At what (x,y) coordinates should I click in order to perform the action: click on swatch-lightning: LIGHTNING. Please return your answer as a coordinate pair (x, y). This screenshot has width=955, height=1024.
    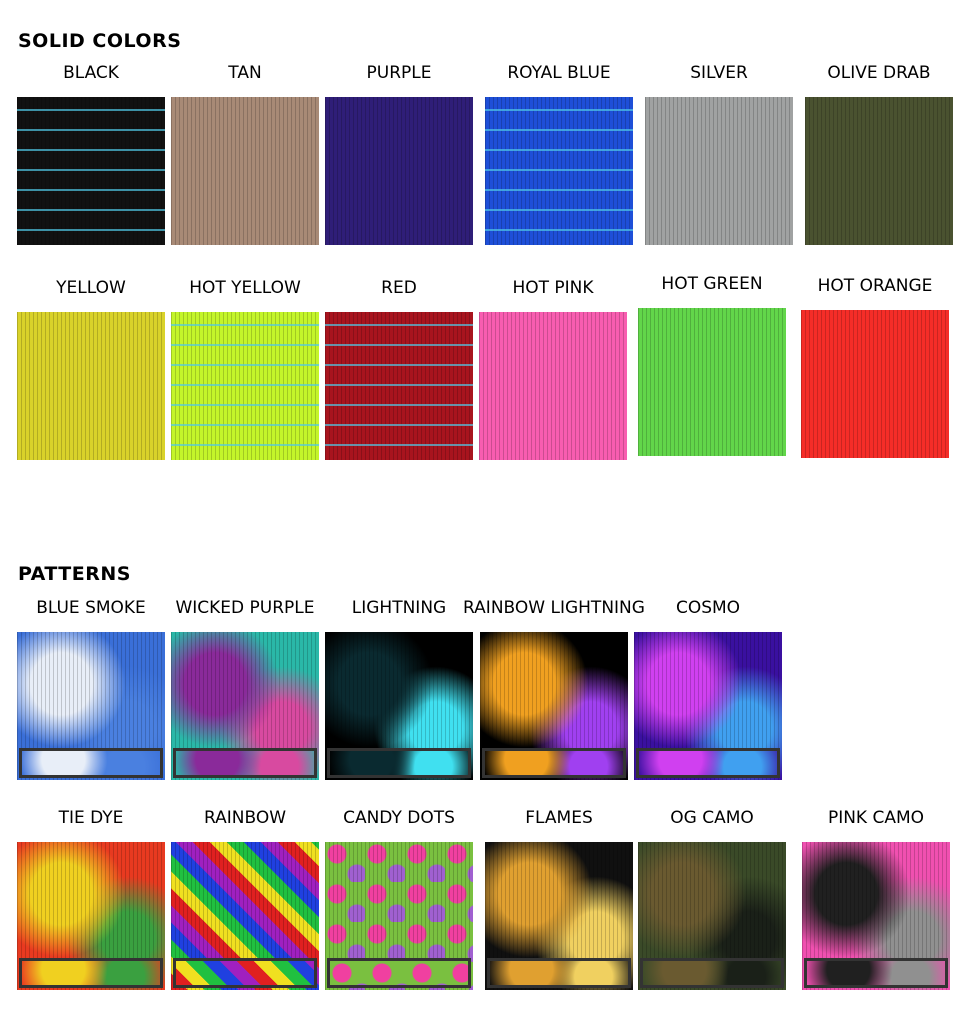
    Looking at the image, I should click on (399, 689).